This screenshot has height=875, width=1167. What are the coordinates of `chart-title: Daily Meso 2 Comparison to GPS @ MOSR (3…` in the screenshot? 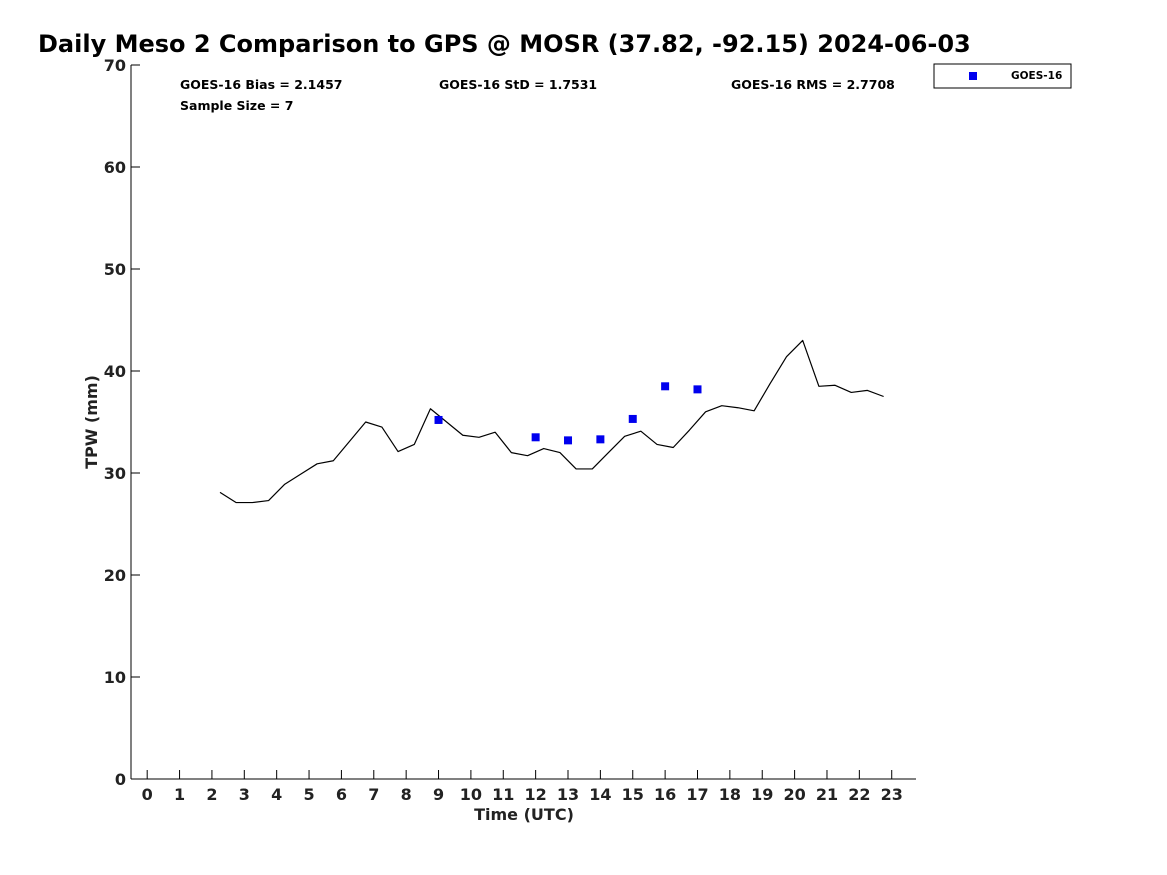 It's located at (504, 44).